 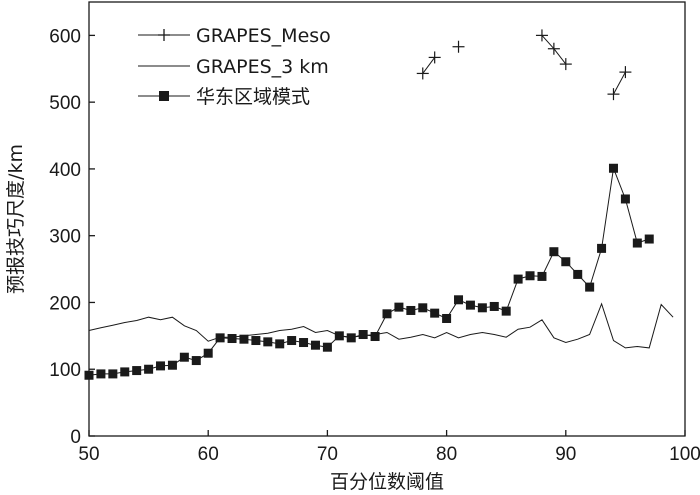 I want to click on y-axis: 0 100 200 300 400 500 600, so click(x=72, y=237).